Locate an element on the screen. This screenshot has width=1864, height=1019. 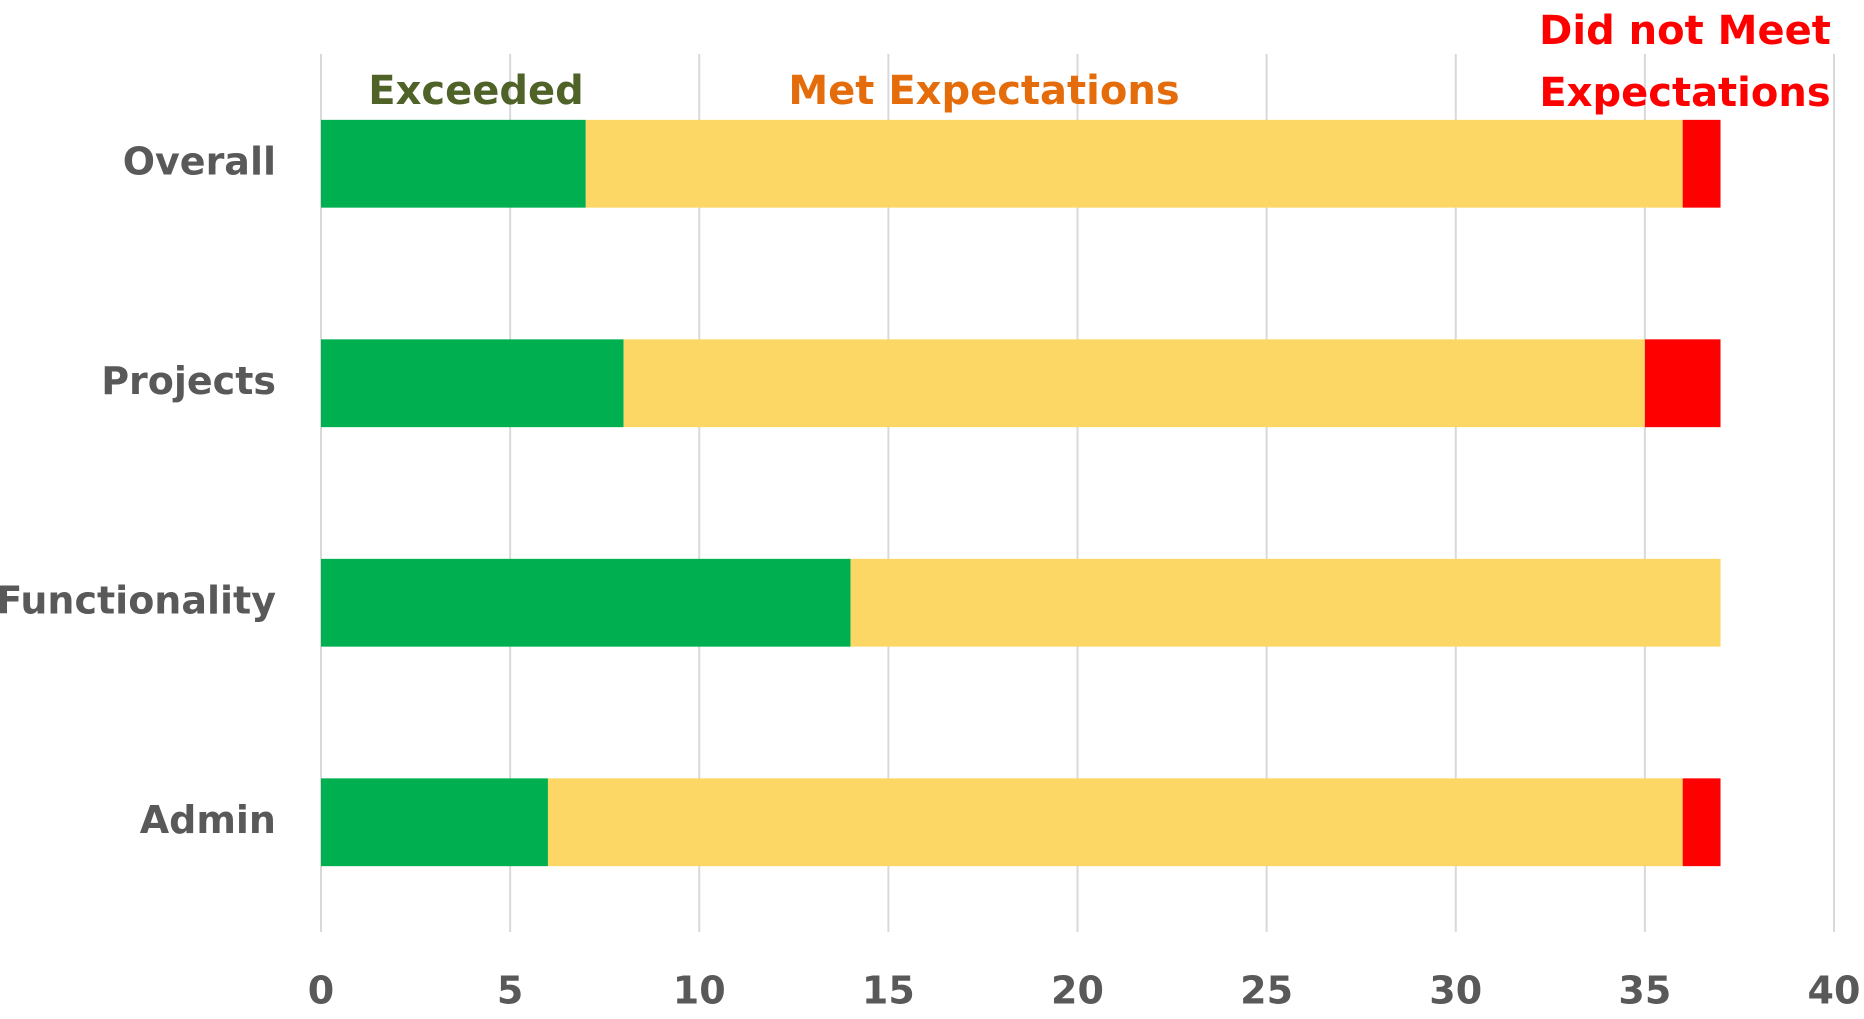
x-tick-label: 40 is located at coordinates (1834, 991).